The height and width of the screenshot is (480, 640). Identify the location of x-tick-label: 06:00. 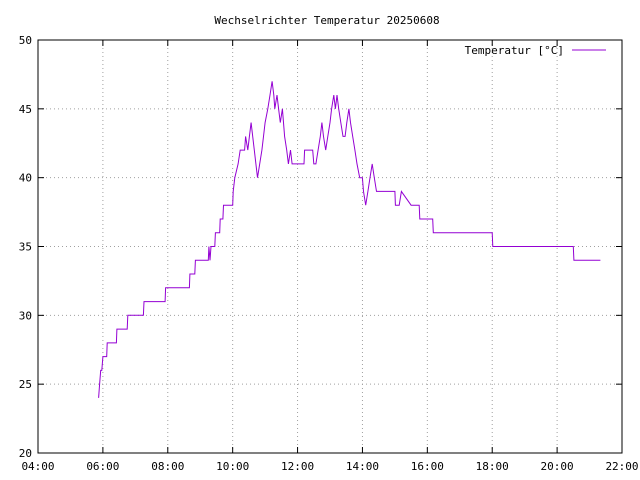
(102, 466).